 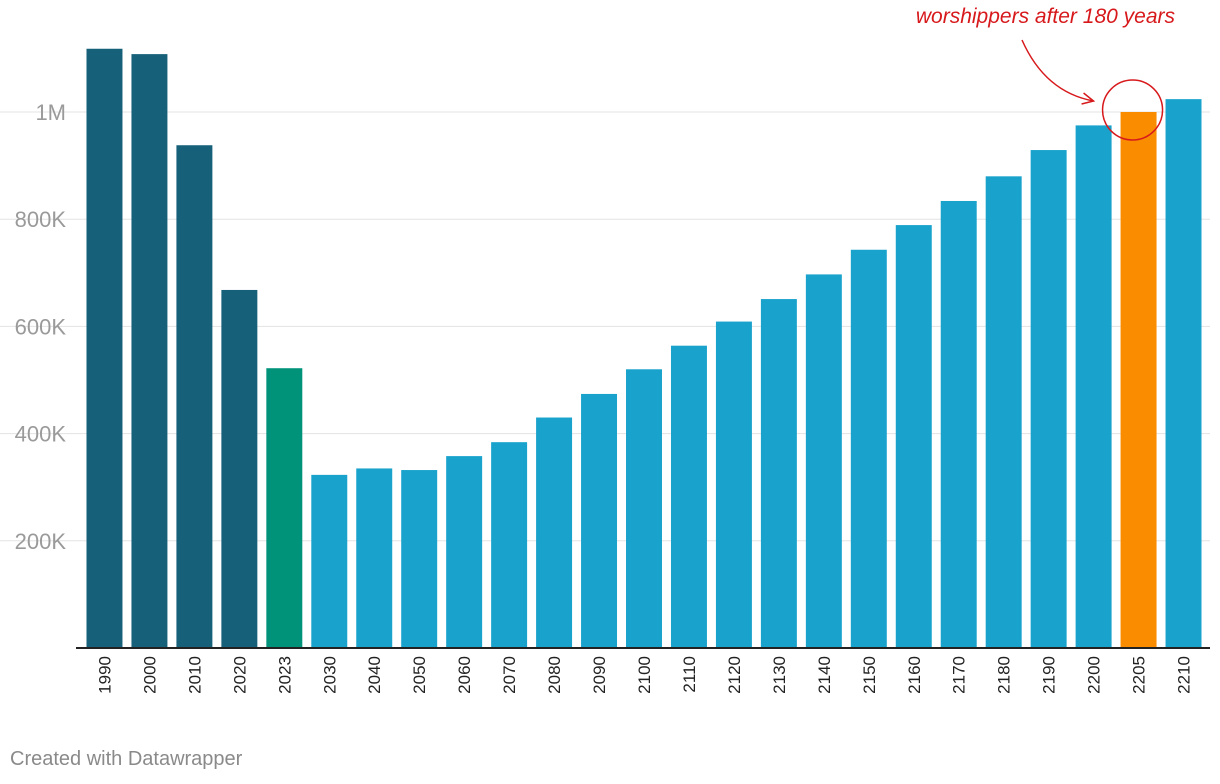 What do you see at coordinates (1004, 675) in the screenshot?
I see `x-tick-label-2180: 2180` at bounding box center [1004, 675].